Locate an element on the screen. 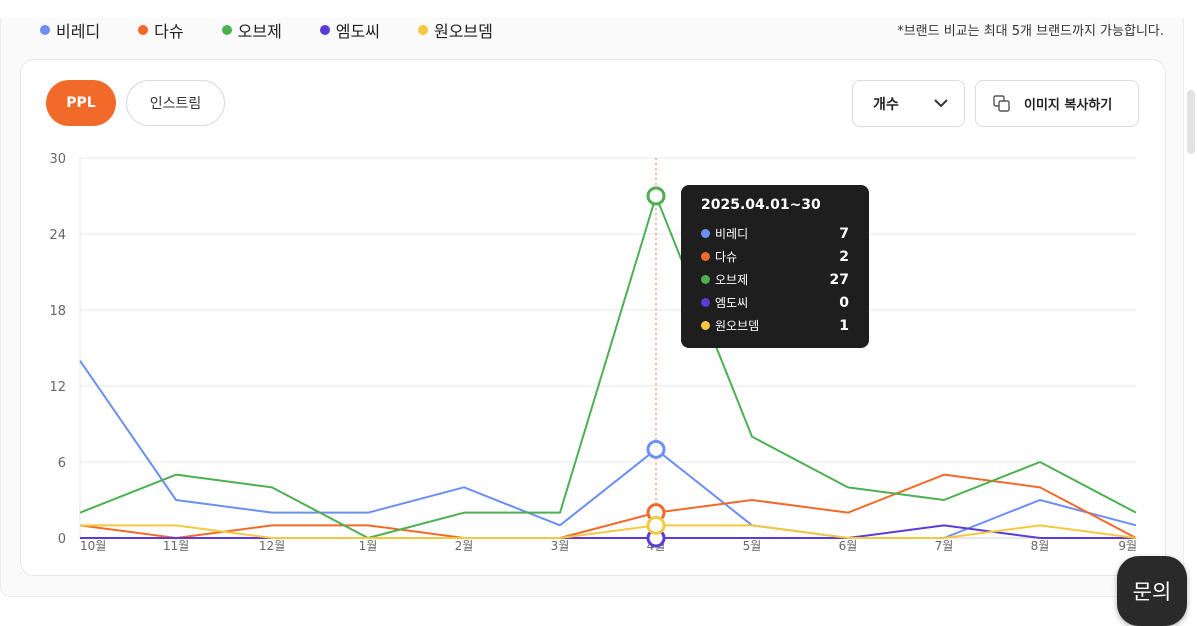  y-tick-label: 6 is located at coordinates (62, 463).